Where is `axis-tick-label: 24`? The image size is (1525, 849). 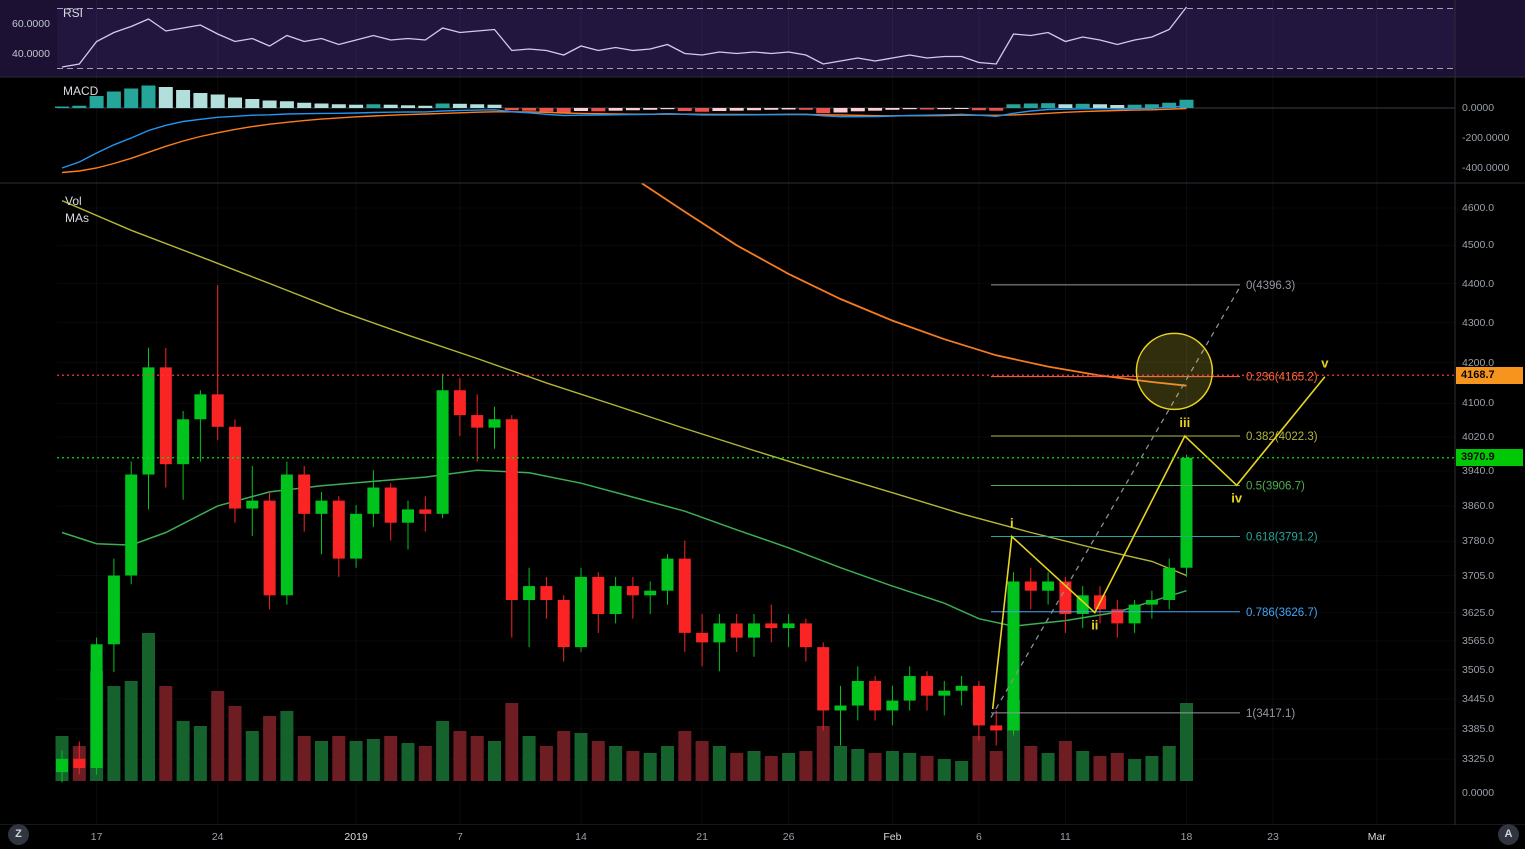
axis-tick-label: 24 is located at coordinates (217, 837).